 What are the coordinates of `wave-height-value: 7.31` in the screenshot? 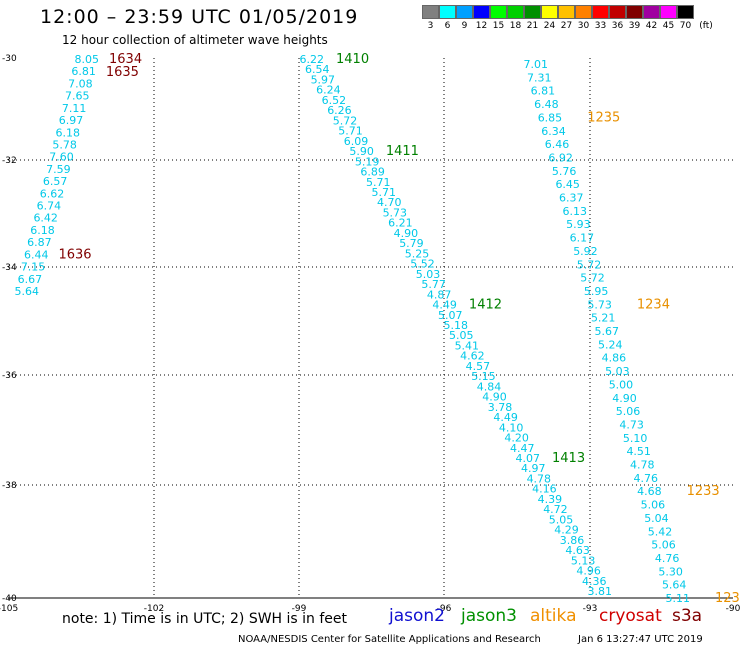 It's located at (539, 77).